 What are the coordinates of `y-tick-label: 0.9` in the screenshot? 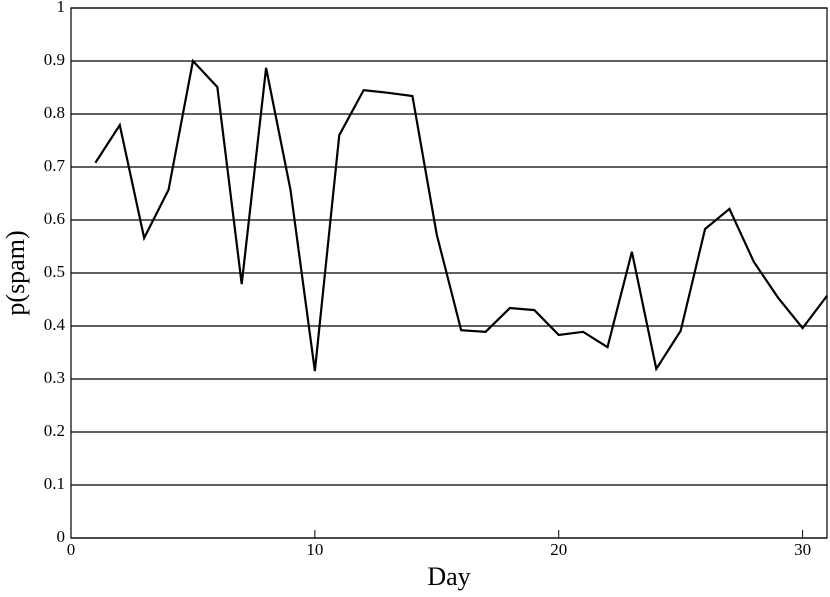 It's located at (54, 59).